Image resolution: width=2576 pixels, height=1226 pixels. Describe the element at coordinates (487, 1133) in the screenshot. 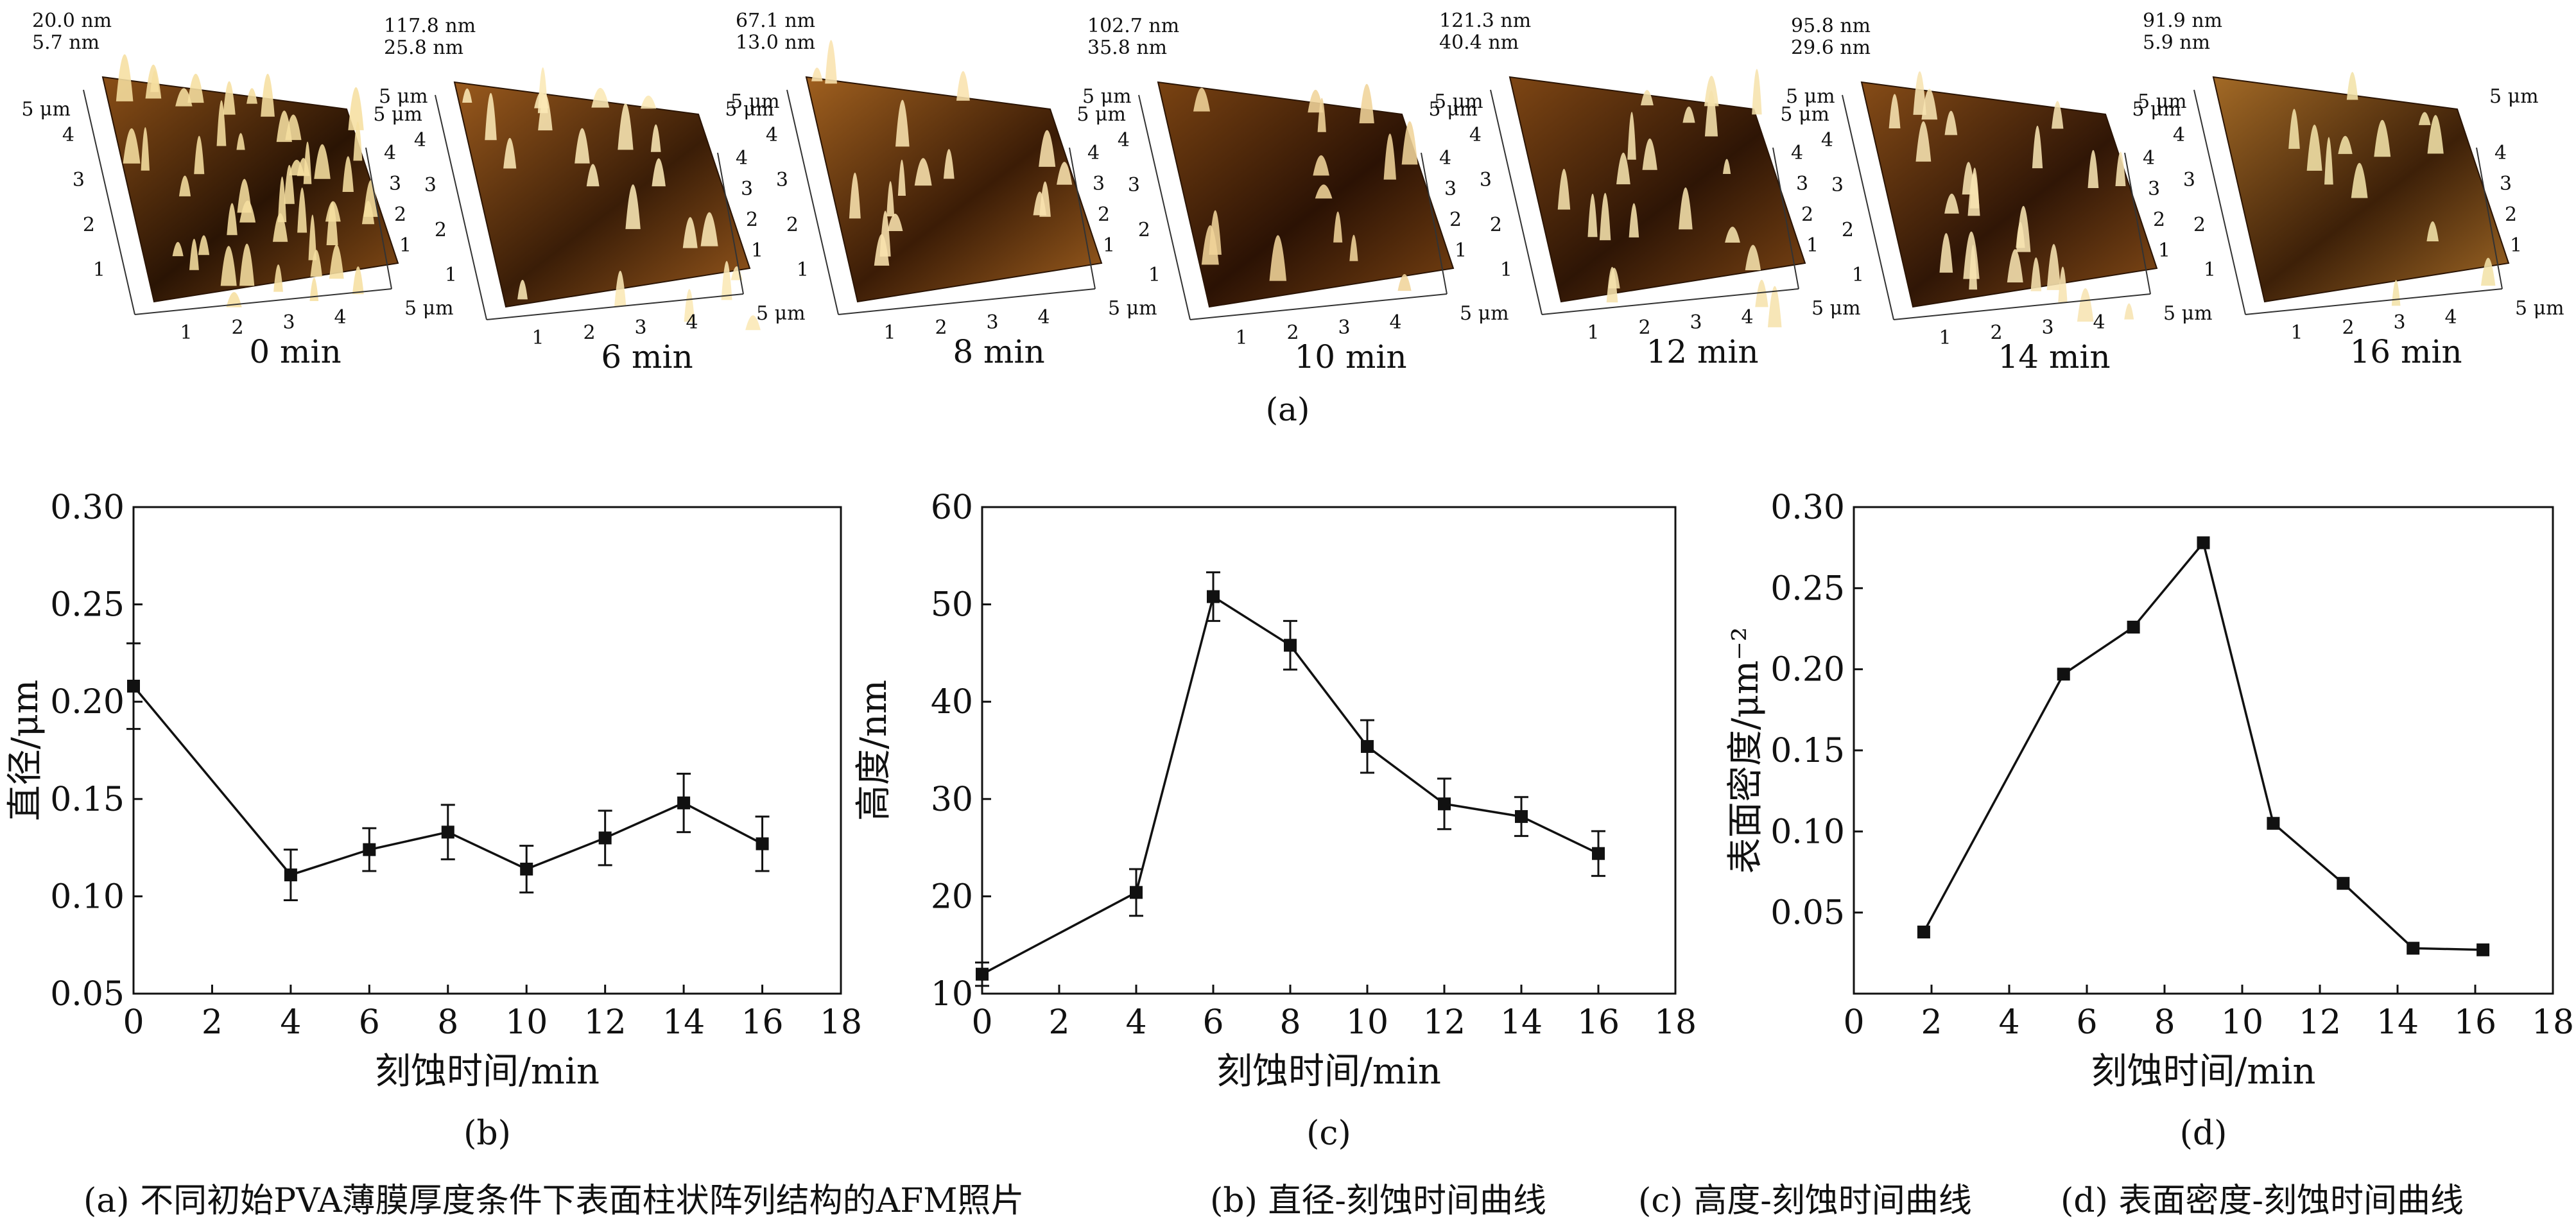

I see `panel-label: (b)` at that location.